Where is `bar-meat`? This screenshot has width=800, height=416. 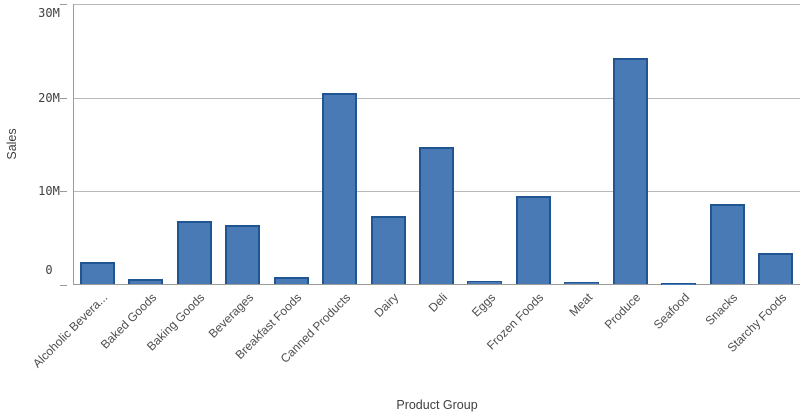 bar-meat is located at coordinates (582, 283).